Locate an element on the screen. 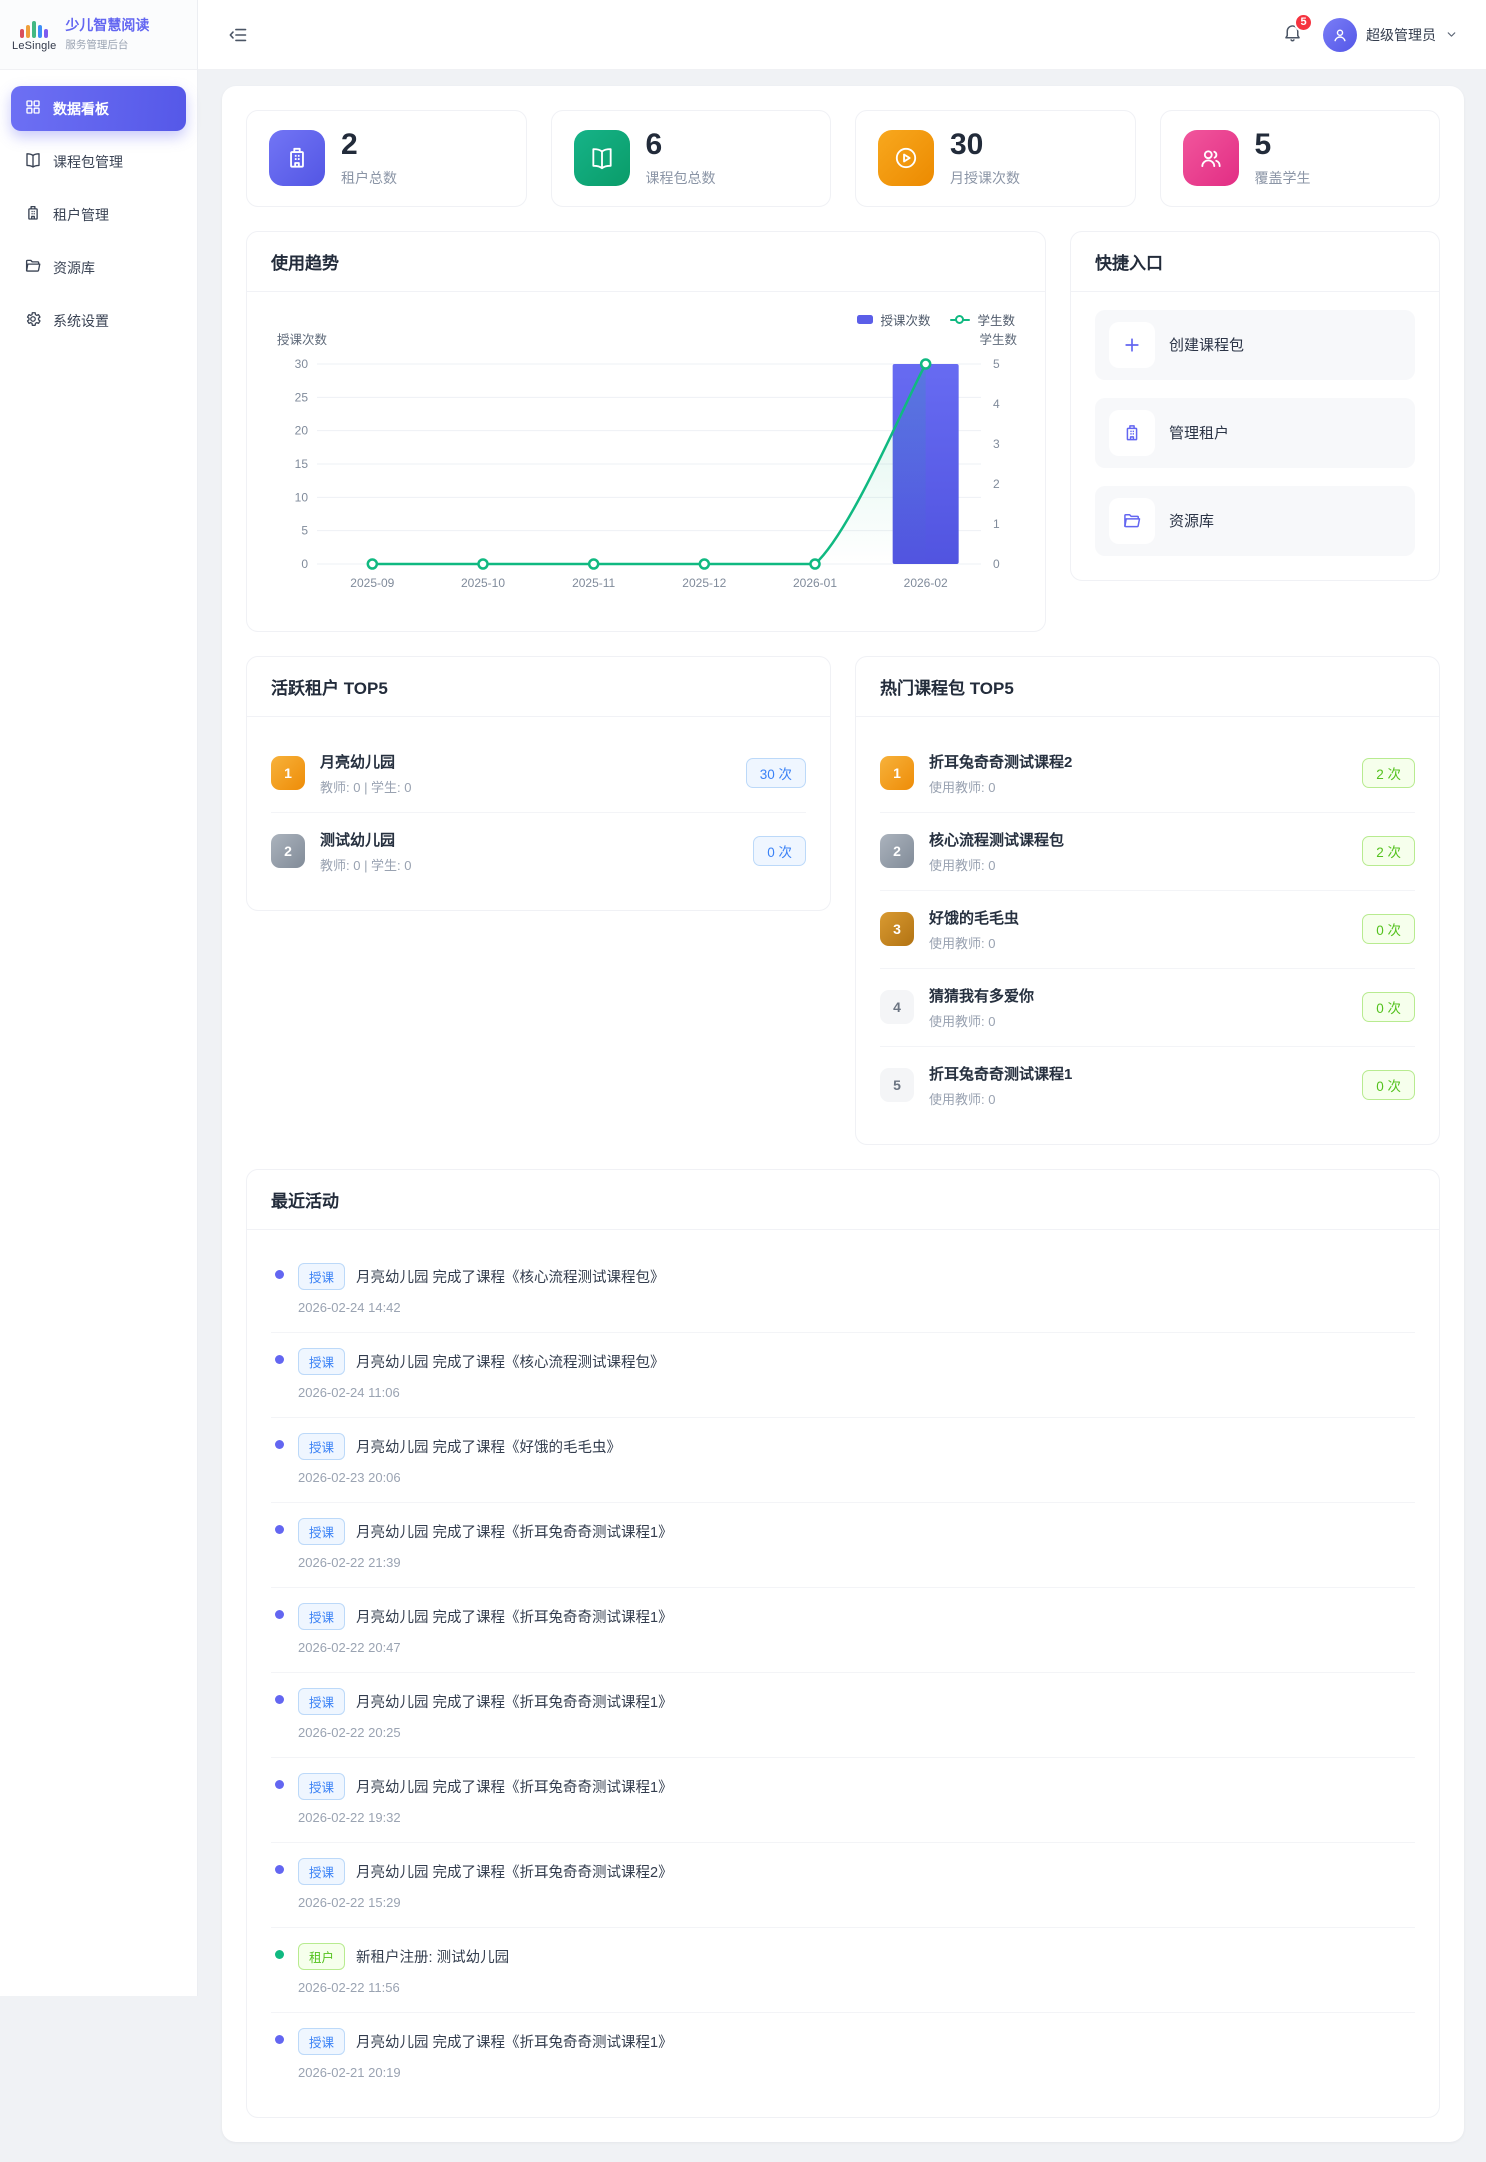  package-name: 折耳兔奇奇测试课程2 is located at coordinates (1001, 762).